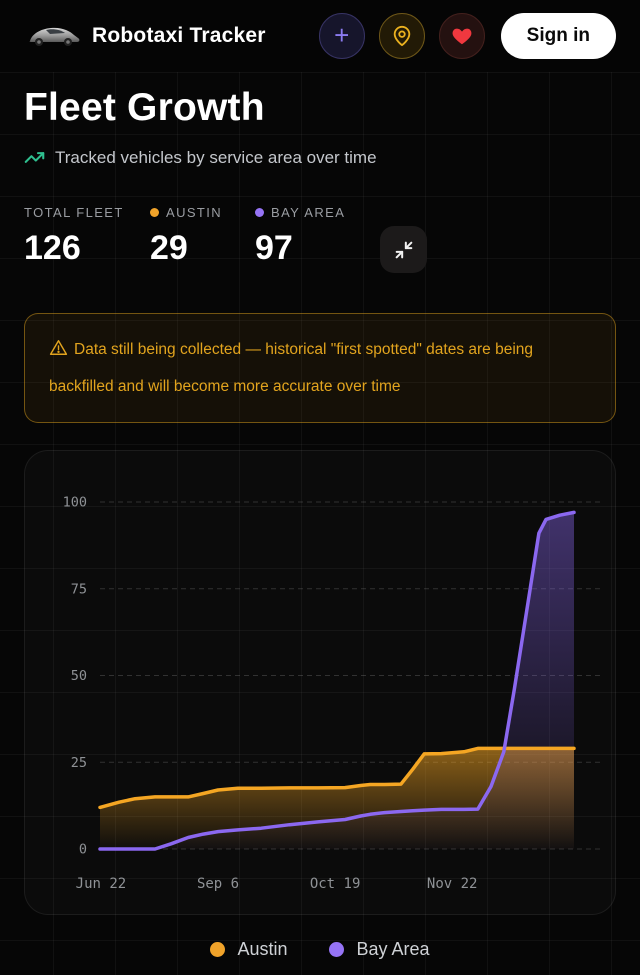 This screenshot has width=640, height=975. I want to click on bay-area-legend-dot-icon, so click(337, 949).